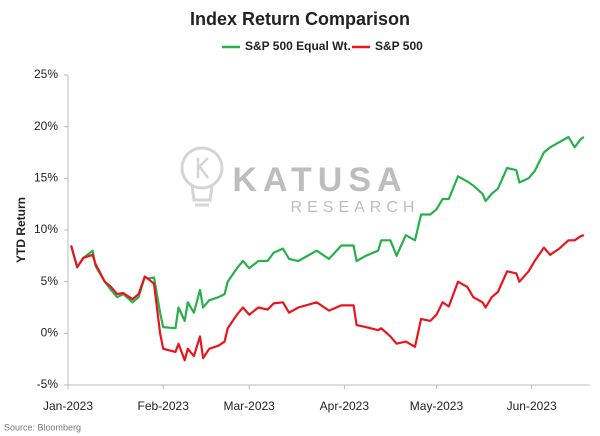 Image resolution: width=600 pixels, height=436 pixels. What do you see at coordinates (46, 74) in the screenshot?
I see `y-tick-label: 25%` at bounding box center [46, 74].